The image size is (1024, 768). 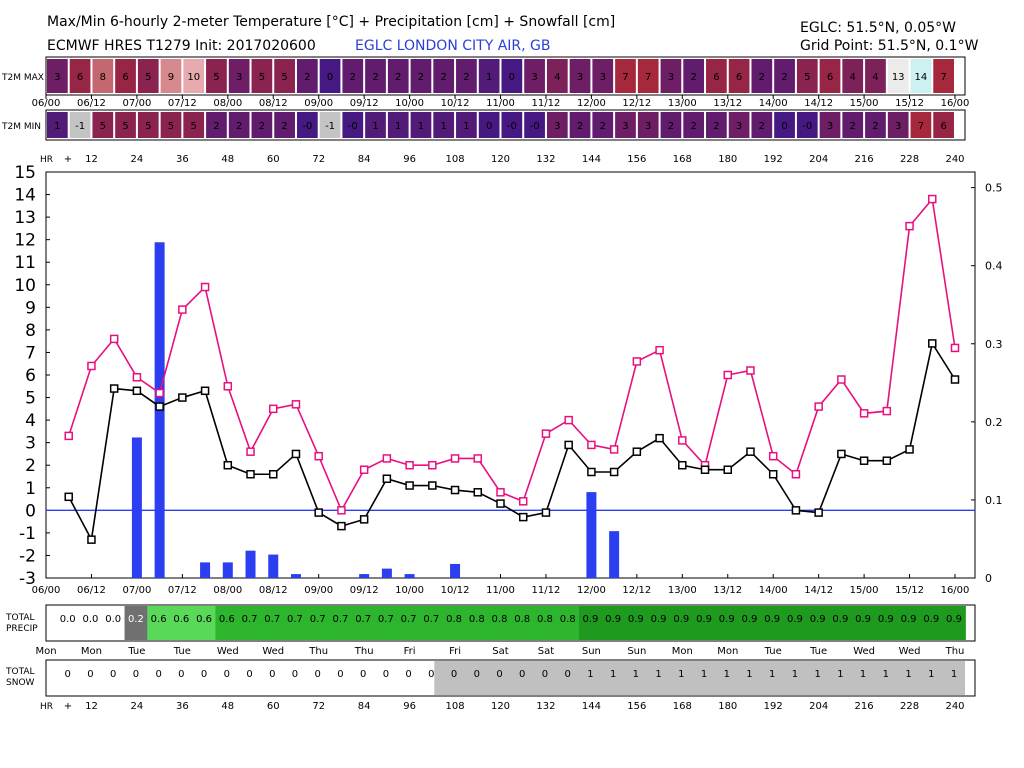 I want to click on y-tick-label: 5, so click(x=30, y=399).